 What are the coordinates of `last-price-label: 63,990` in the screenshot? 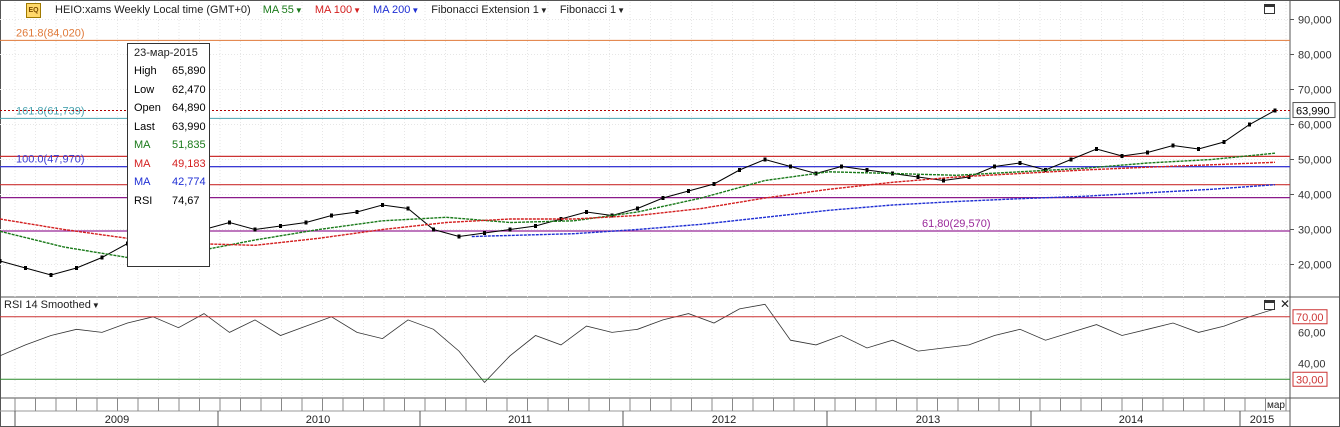 It's located at (1313, 112).